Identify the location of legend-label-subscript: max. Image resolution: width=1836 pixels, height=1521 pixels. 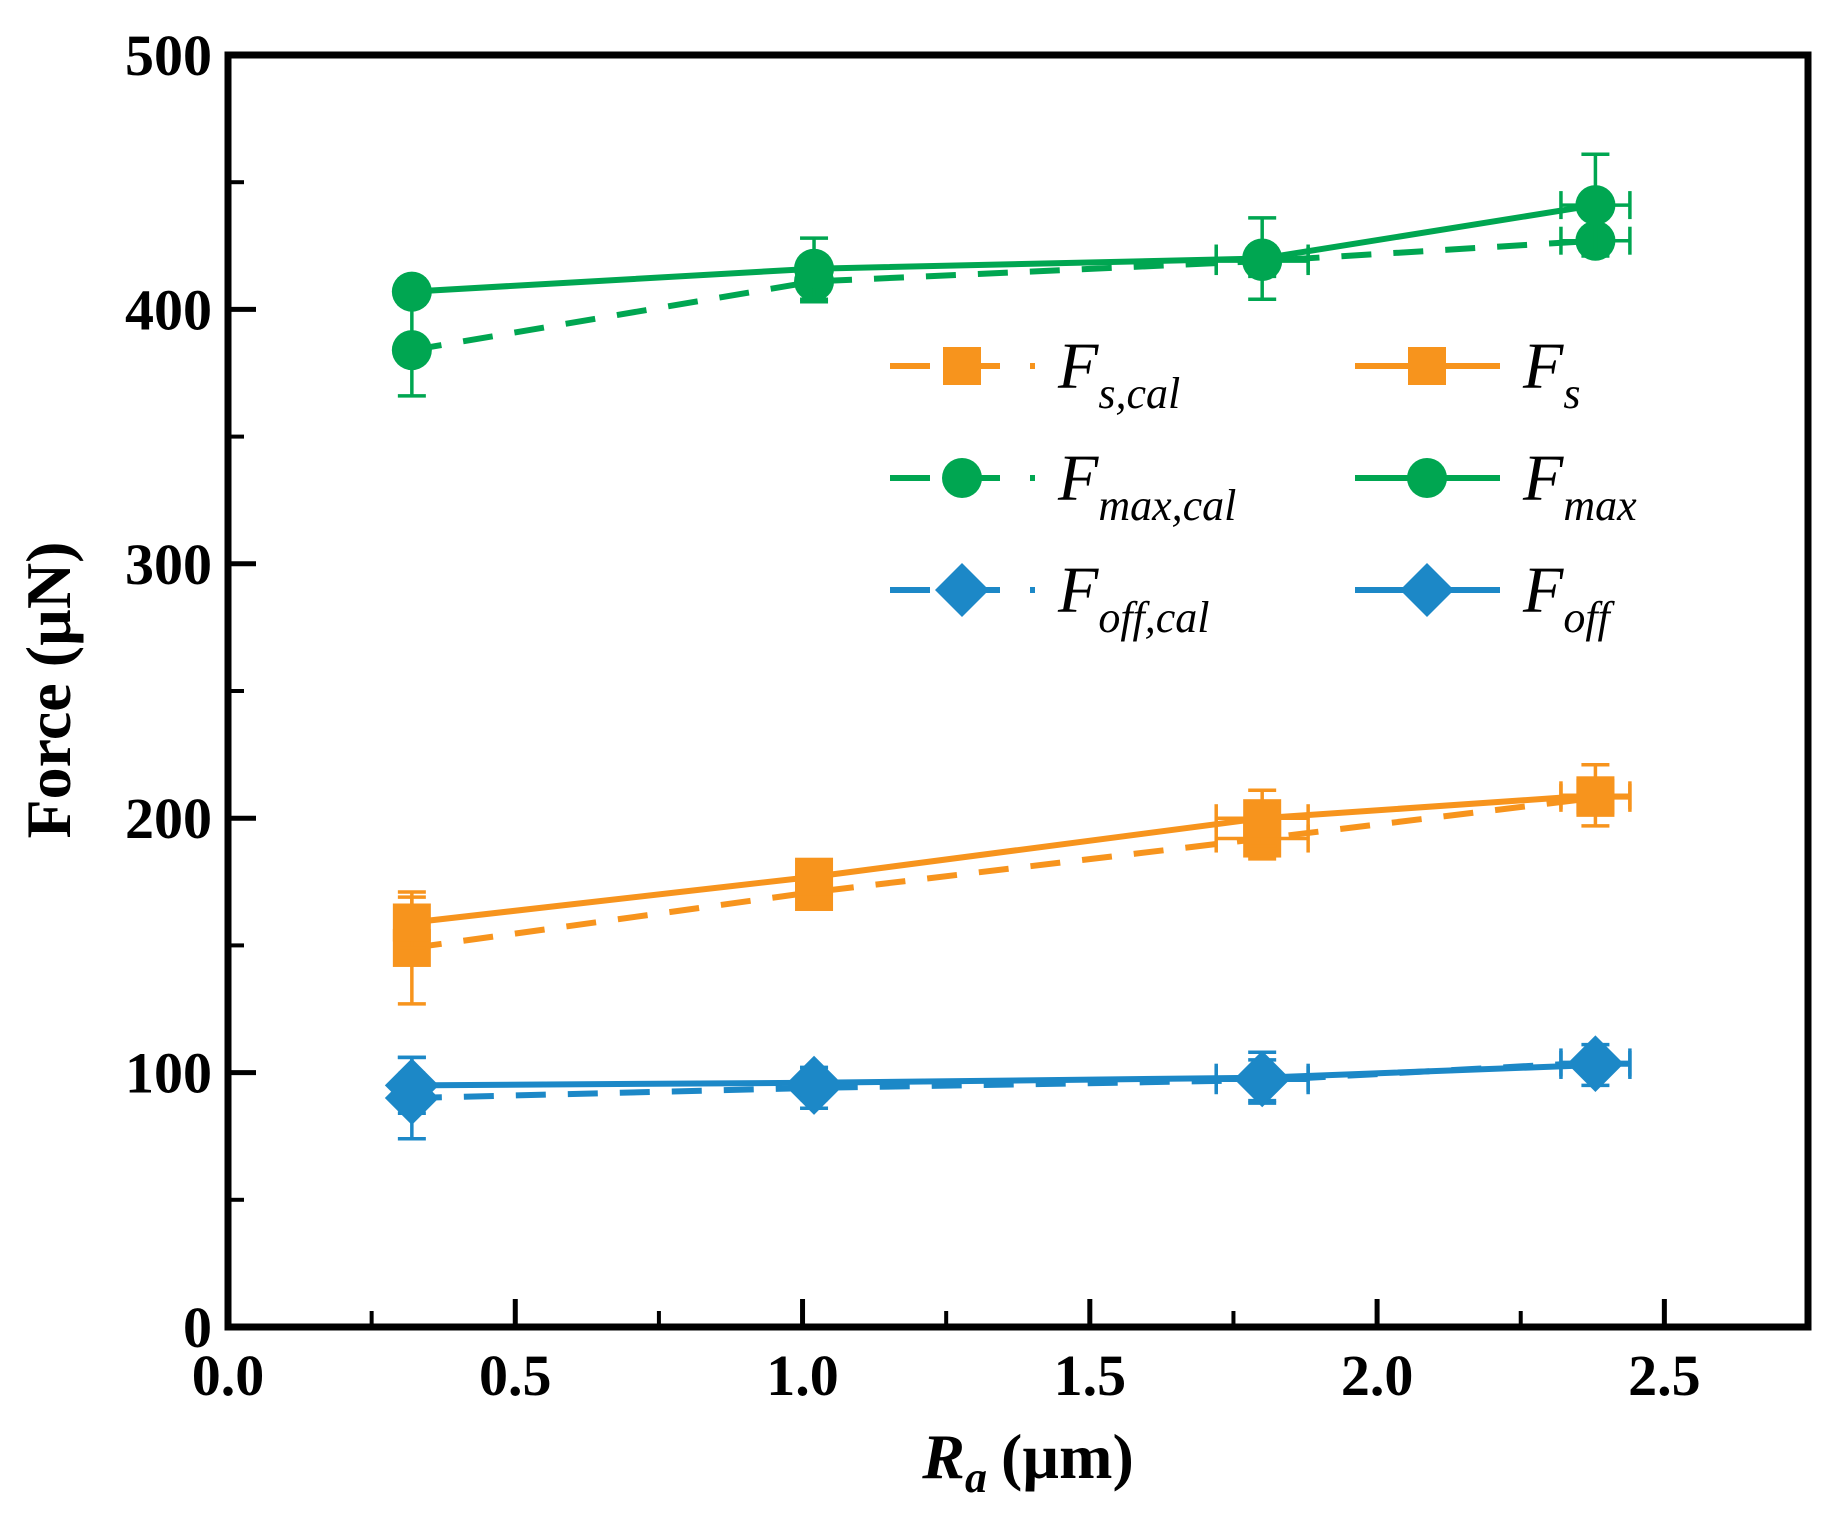
(1600, 505).